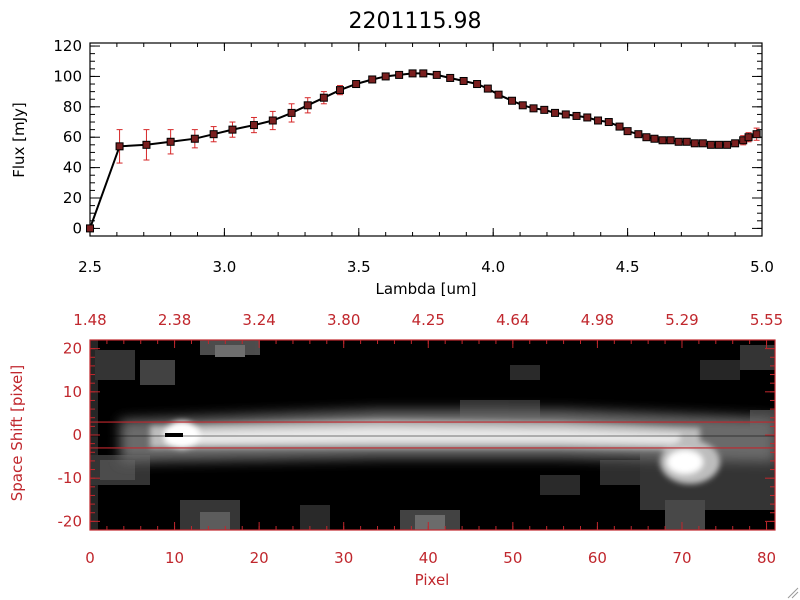  Describe the element at coordinates (72, 198) in the screenshot. I see `y-tick-label: 20` at that location.